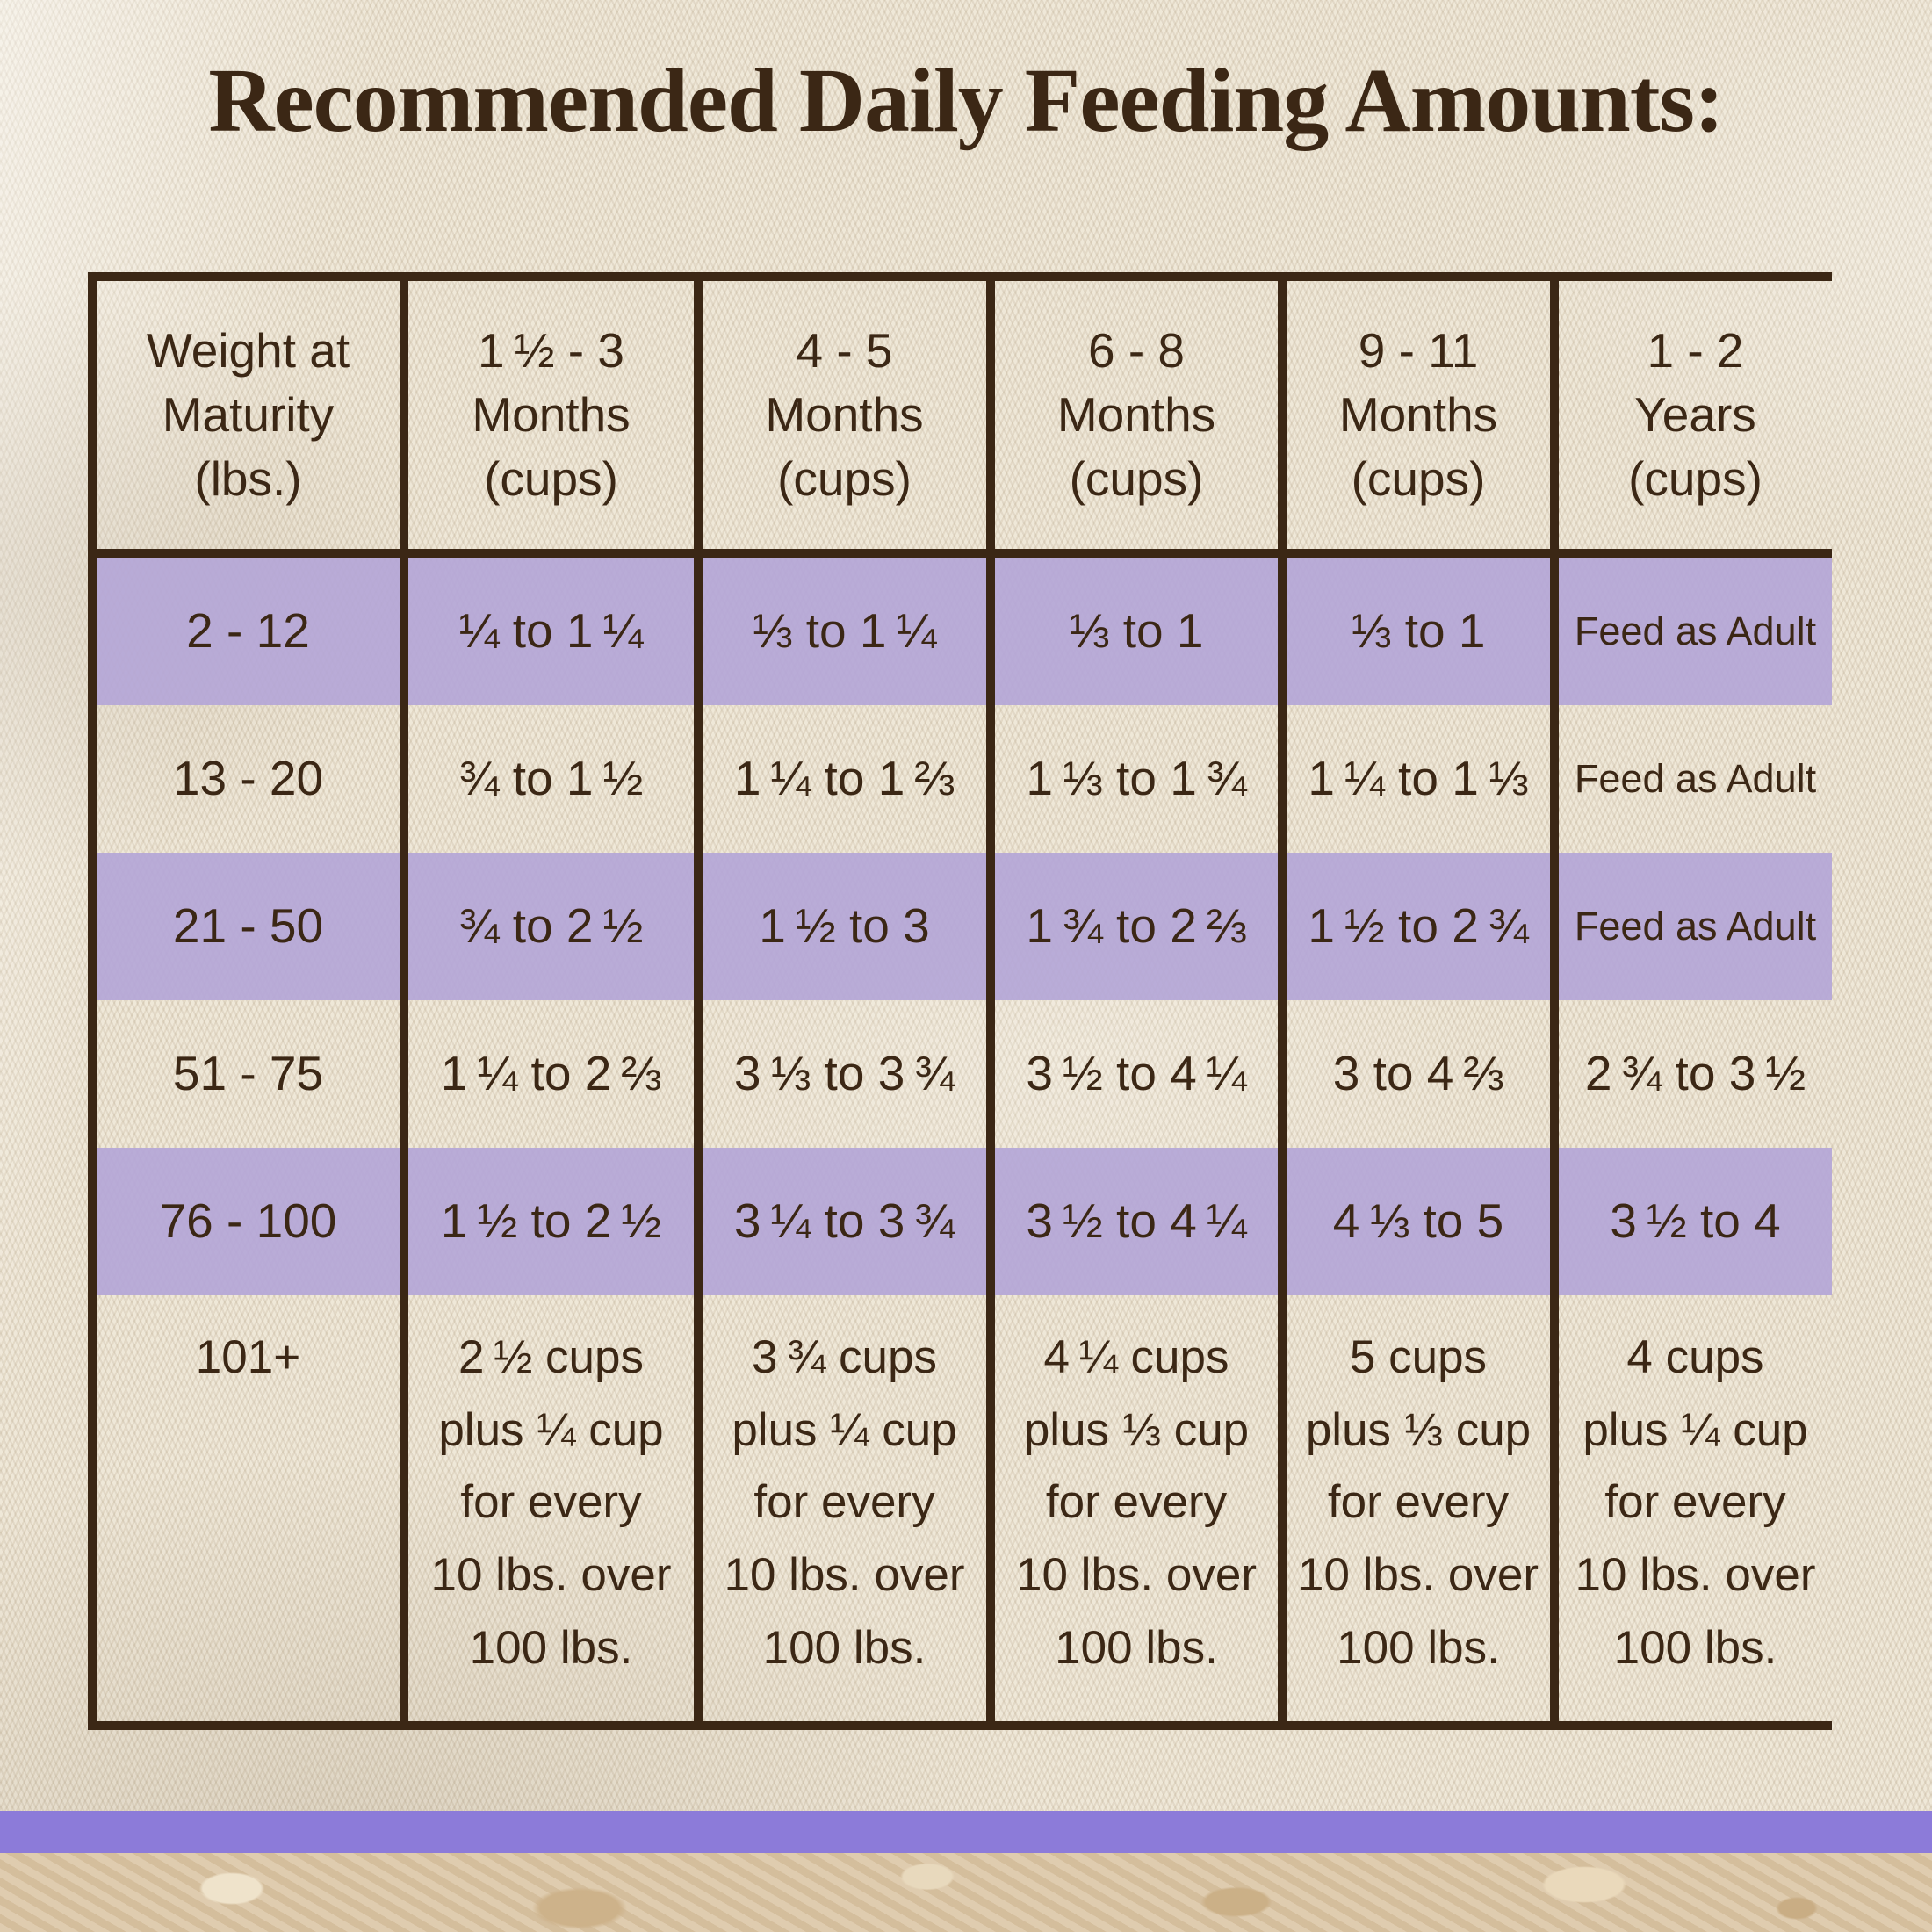 This screenshot has height=1932, width=1932. Describe the element at coordinates (840, 1074) in the screenshot. I see `cell-feeding-amount: 3 ⅓ to 3 ¾` at that location.